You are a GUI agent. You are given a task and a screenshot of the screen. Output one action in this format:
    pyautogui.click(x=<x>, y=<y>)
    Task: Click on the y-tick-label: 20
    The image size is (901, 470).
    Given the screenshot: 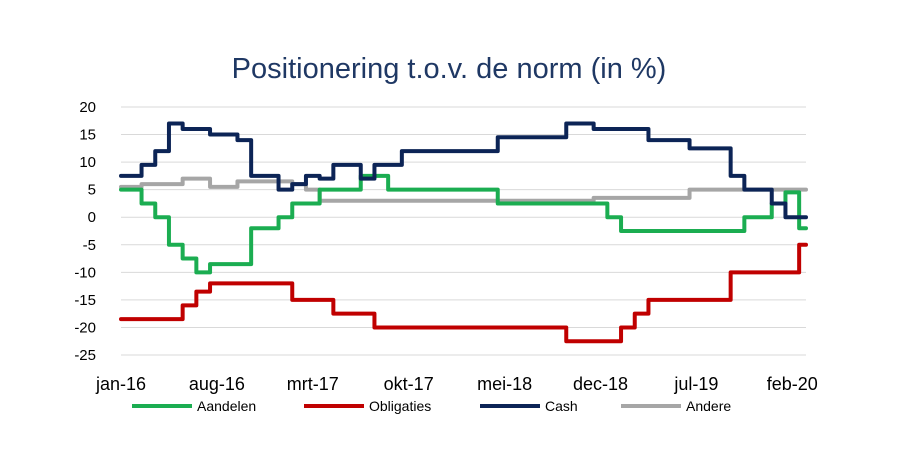 What is the action you would take?
    pyautogui.click(x=87, y=107)
    